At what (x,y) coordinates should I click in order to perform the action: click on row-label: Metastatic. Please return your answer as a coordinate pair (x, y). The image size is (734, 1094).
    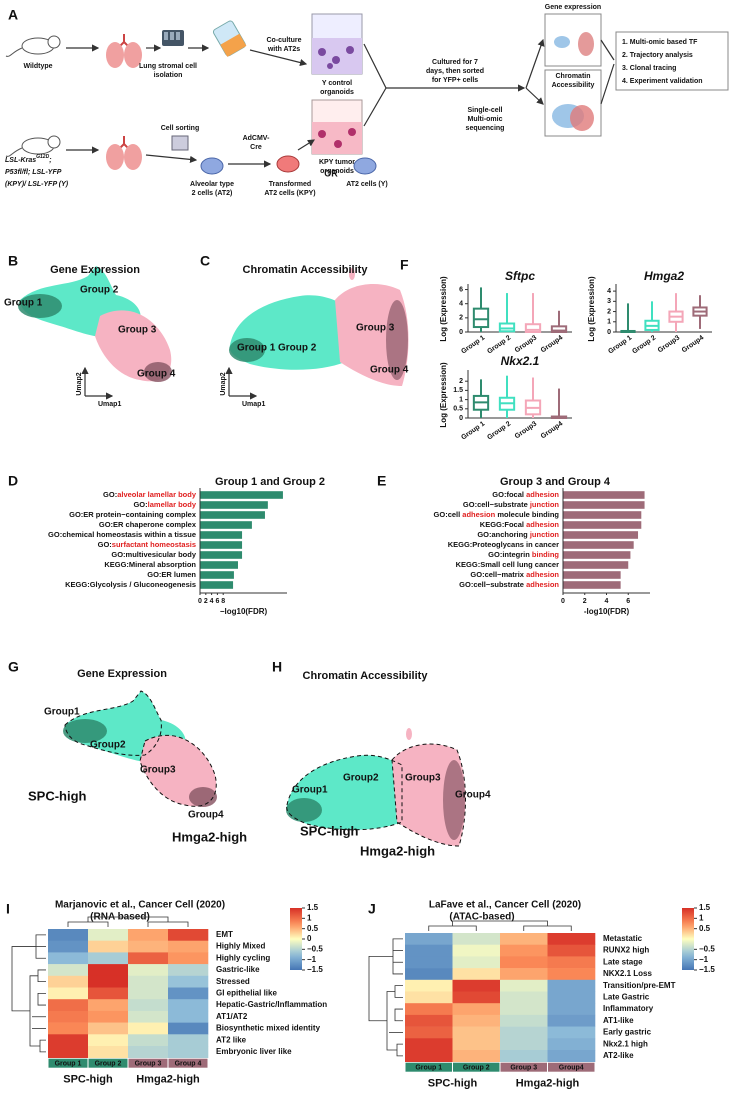
    Looking at the image, I should click on (623, 938).